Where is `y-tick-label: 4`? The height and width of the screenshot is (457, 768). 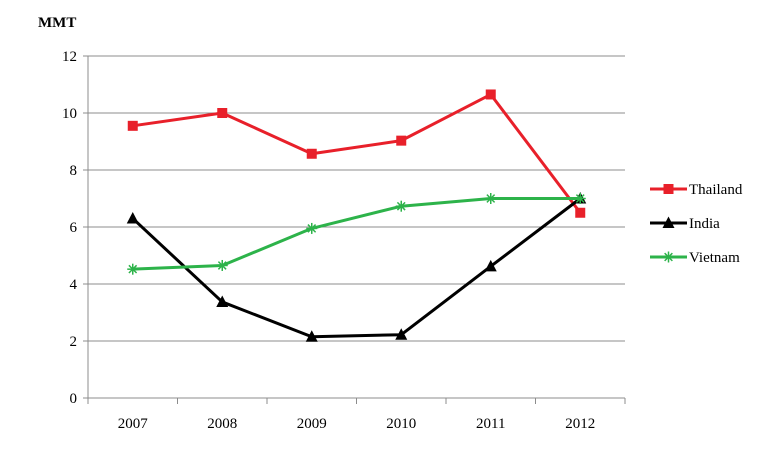
y-tick-label: 4 is located at coordinates (74, 285).